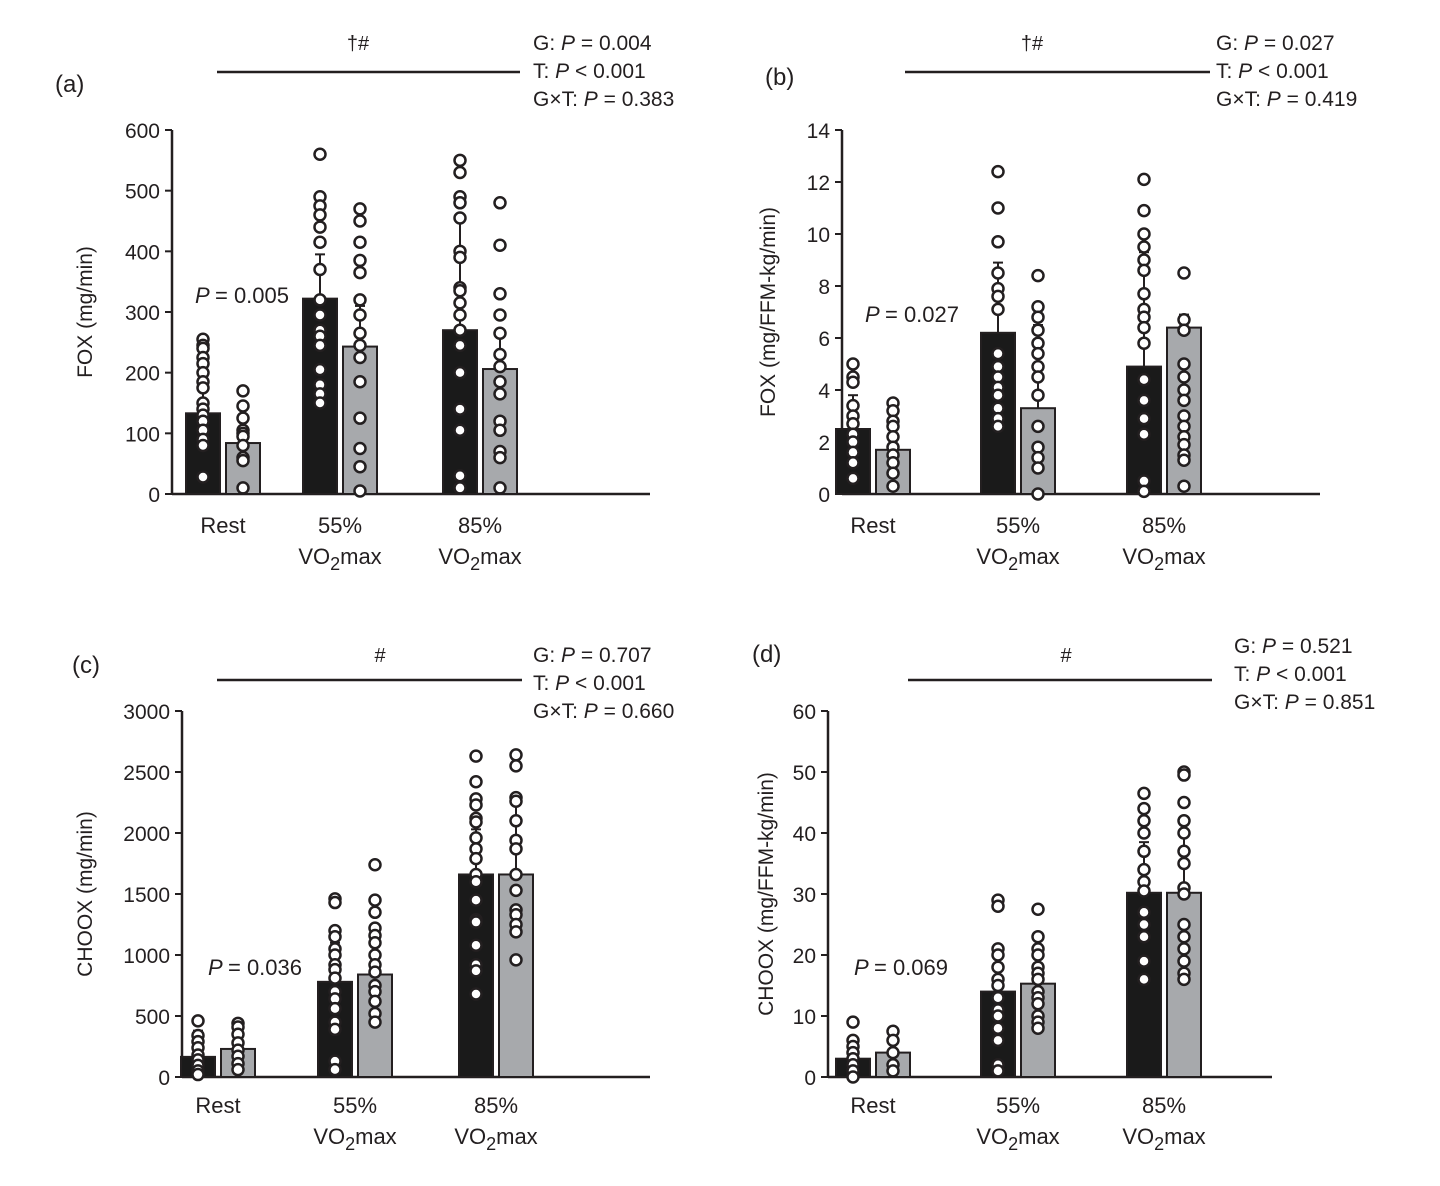  What do you see at coordinates (1275, 43) in the screenshot?
I see `stat-annotation: G: P = 0.027` at bounding box center [1275, 43].